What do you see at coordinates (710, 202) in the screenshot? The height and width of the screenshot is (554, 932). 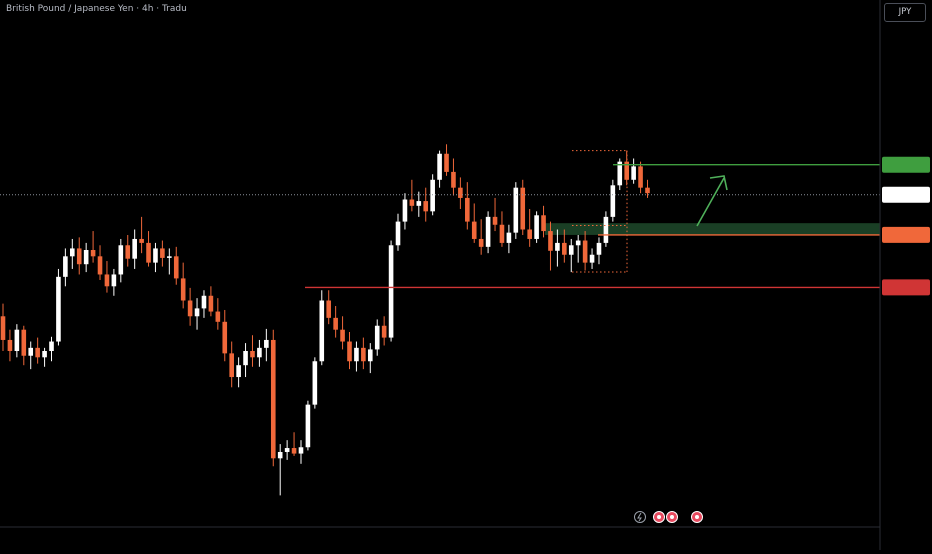 I see `projection-arrow-shaft` at bounding box center [710, 202].